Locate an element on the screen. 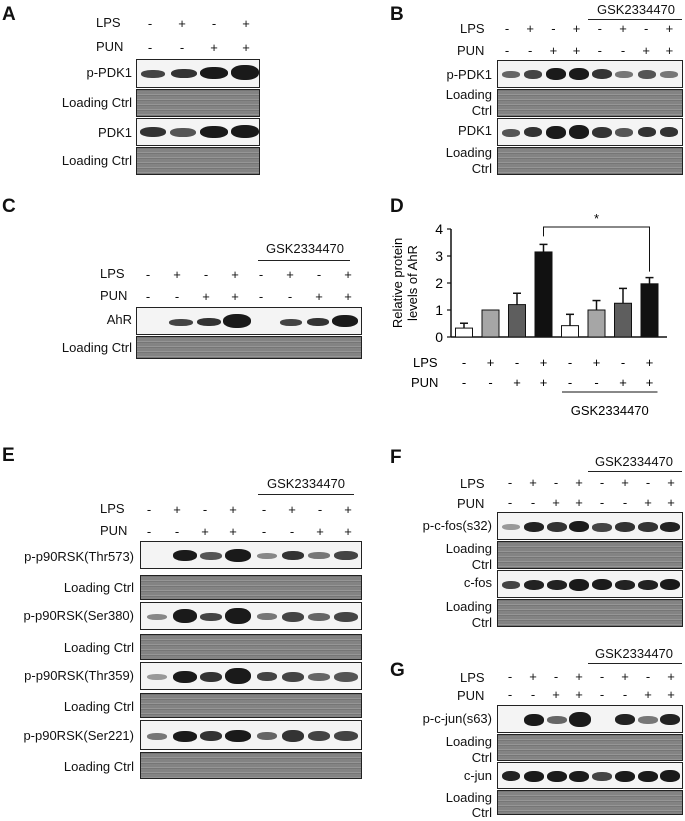  panel-f-letter: F is located at coordinates (396, 457).